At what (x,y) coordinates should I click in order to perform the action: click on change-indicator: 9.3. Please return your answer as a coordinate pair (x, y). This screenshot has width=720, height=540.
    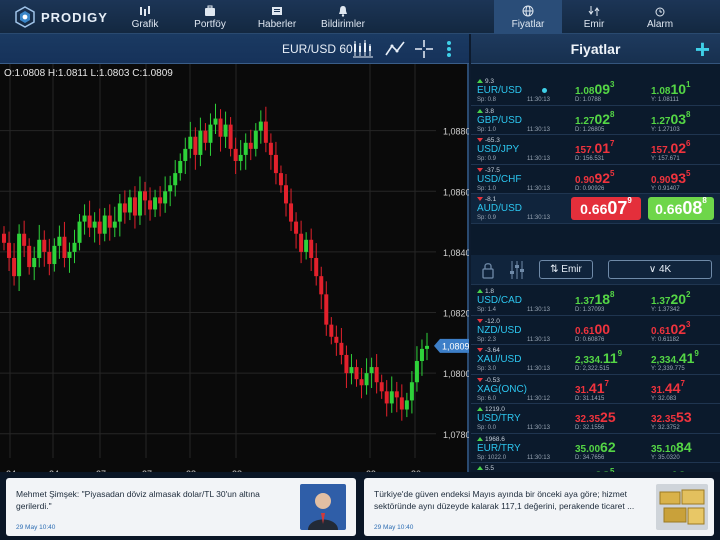
    Looking at the image, I should click on (485, 81).